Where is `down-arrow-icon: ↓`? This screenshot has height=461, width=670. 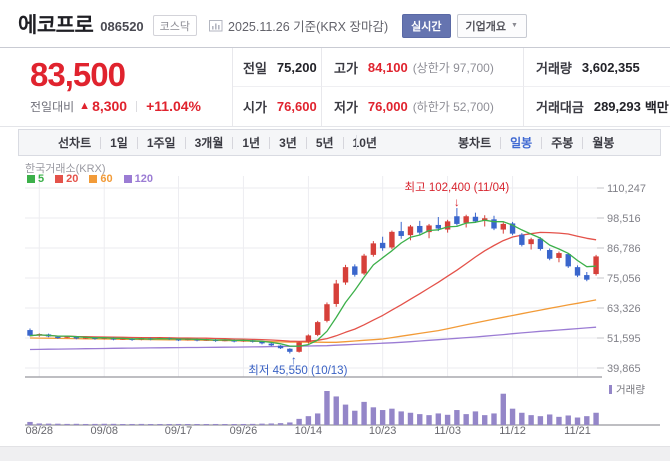
down-arrow-icon: ↓ is located at coordinates (457, 202).